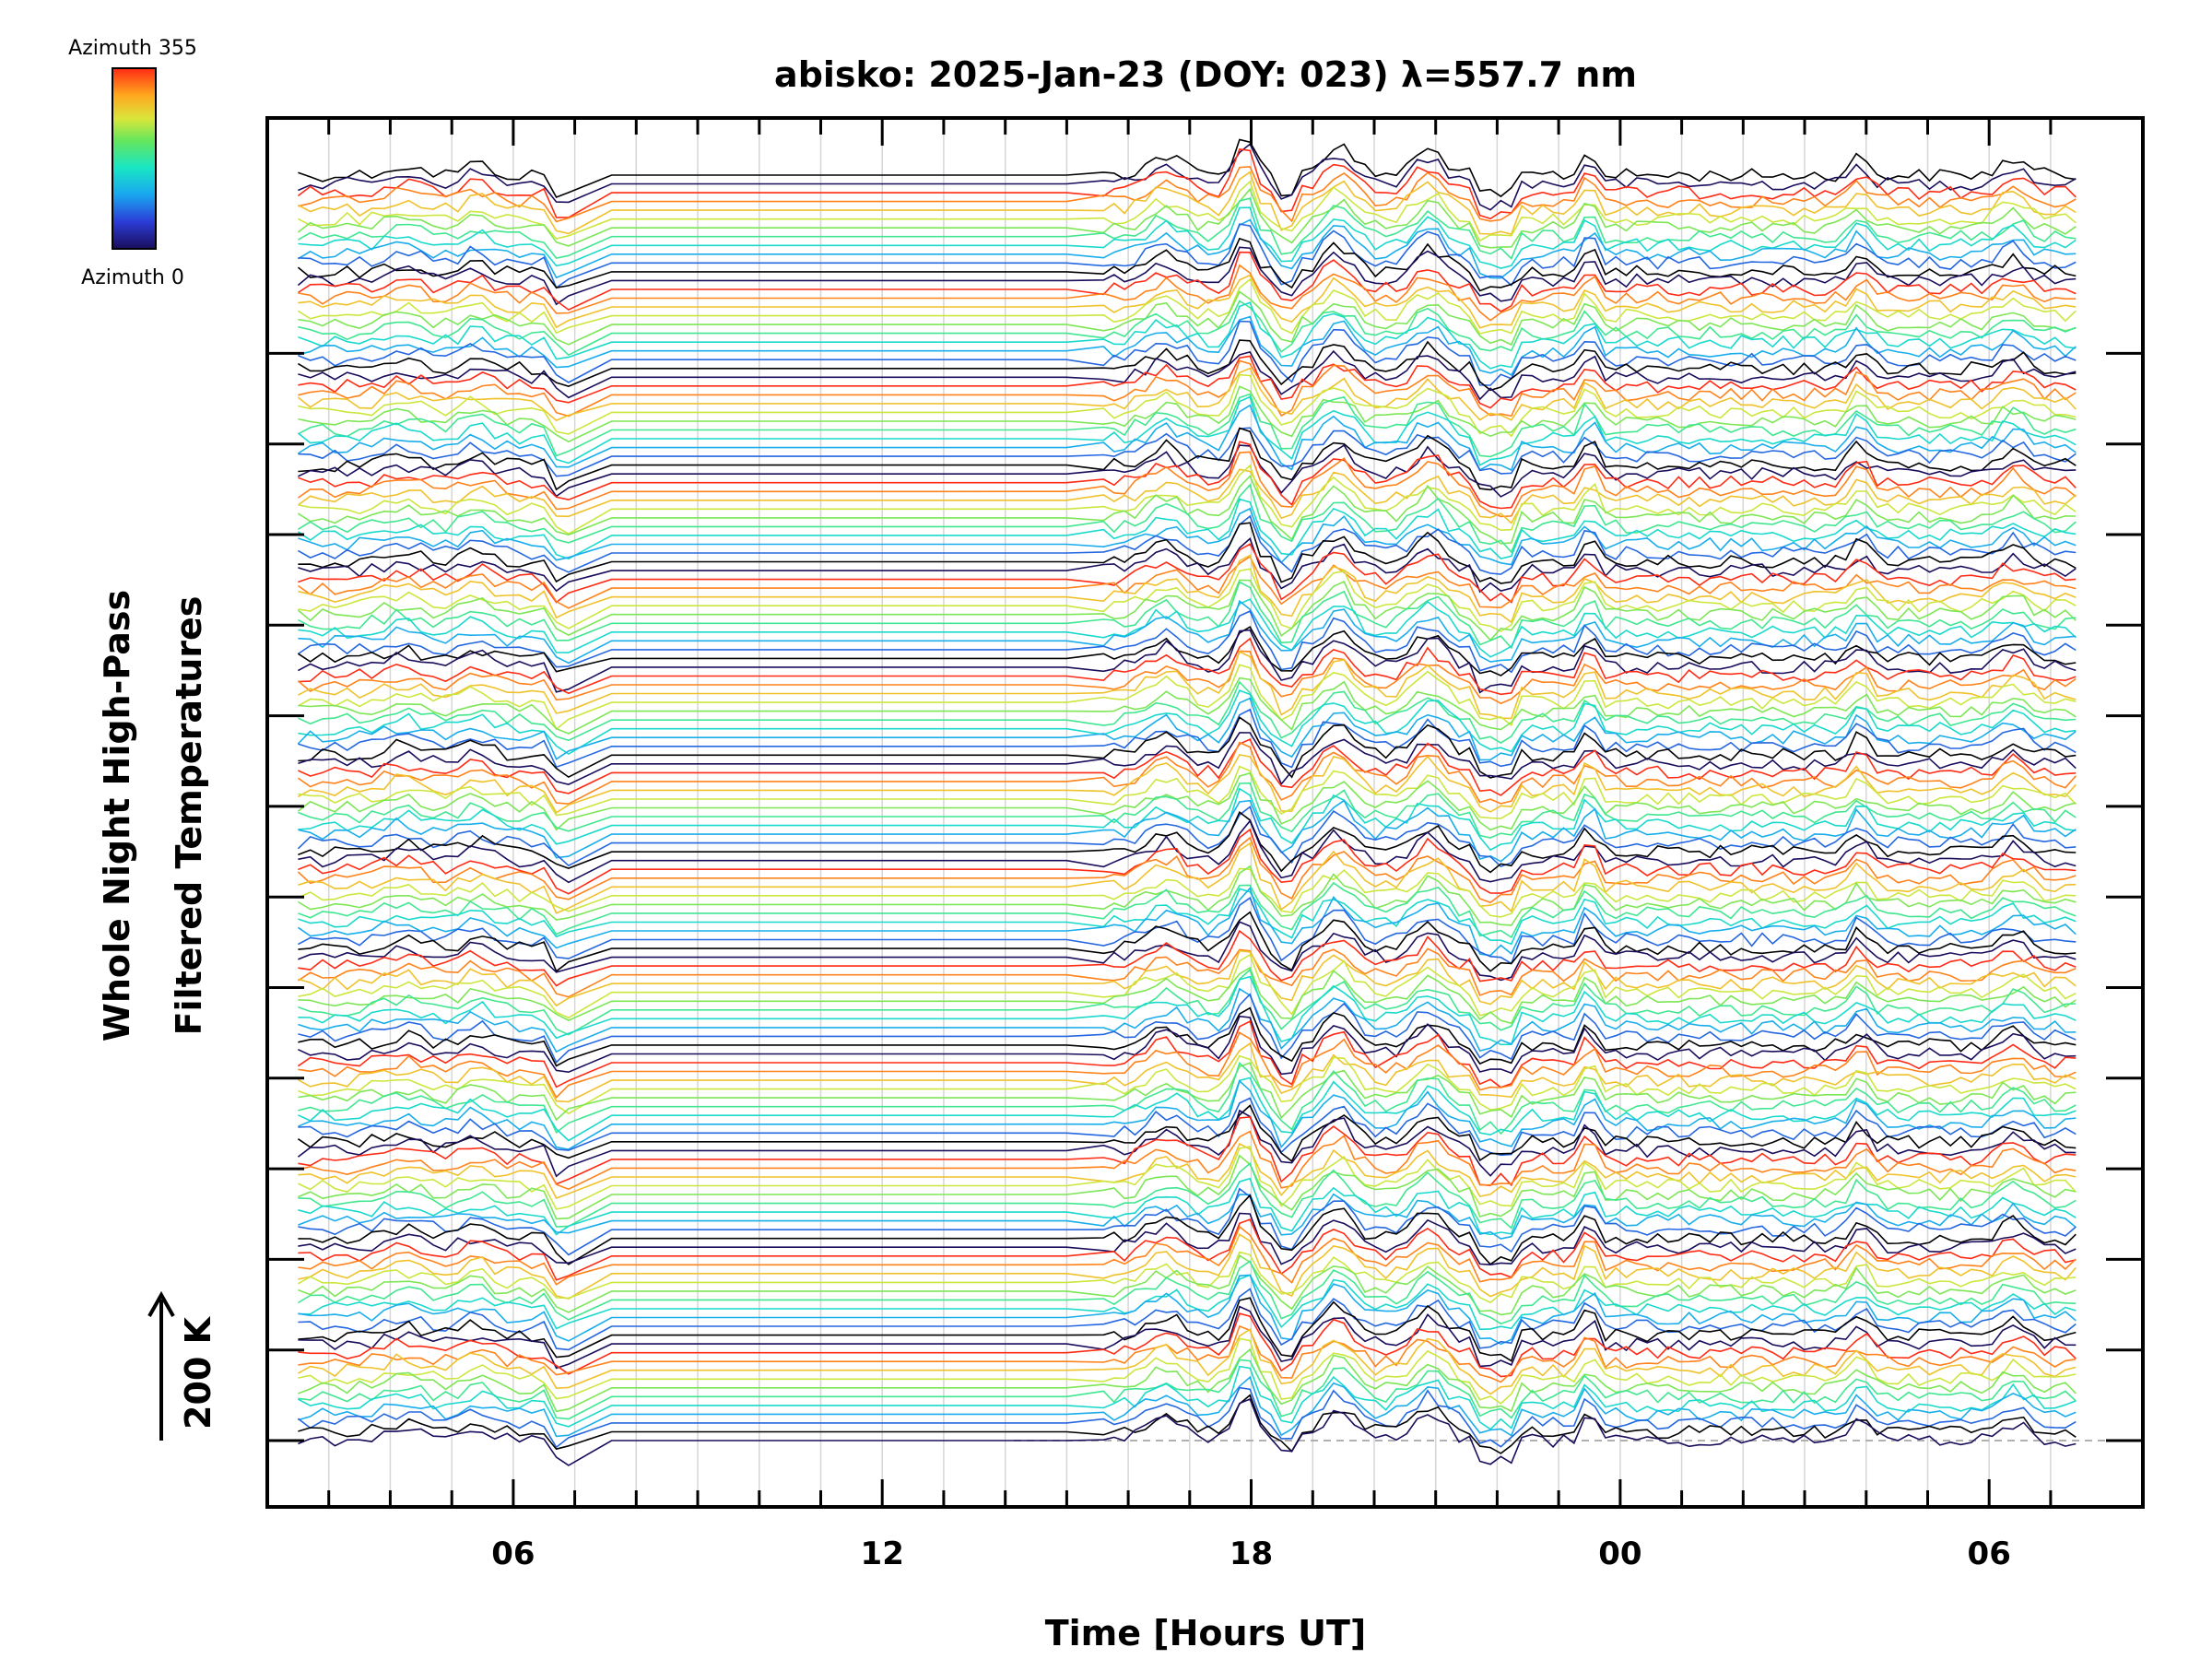  What do you see at coordinates (1206, 1633) in the screenshot?
I see `x-axis-label: Time [Hours UT]` at bounding box center [1206, 1633].